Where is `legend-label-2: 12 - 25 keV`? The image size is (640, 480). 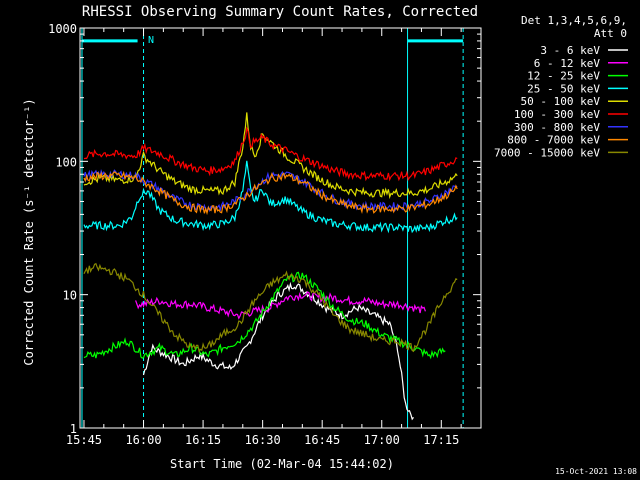
legend-label-2: 12 - 25 keV is located at coordinates (563, 76).